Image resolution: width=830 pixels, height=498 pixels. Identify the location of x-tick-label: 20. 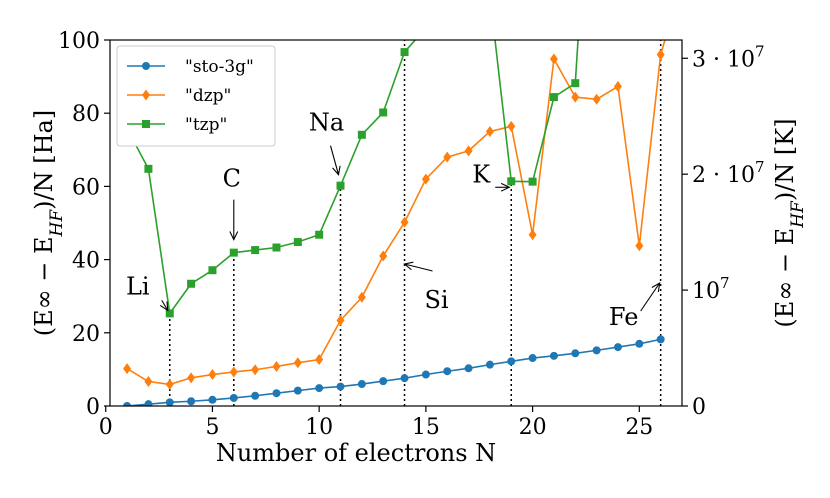
(533, 427).